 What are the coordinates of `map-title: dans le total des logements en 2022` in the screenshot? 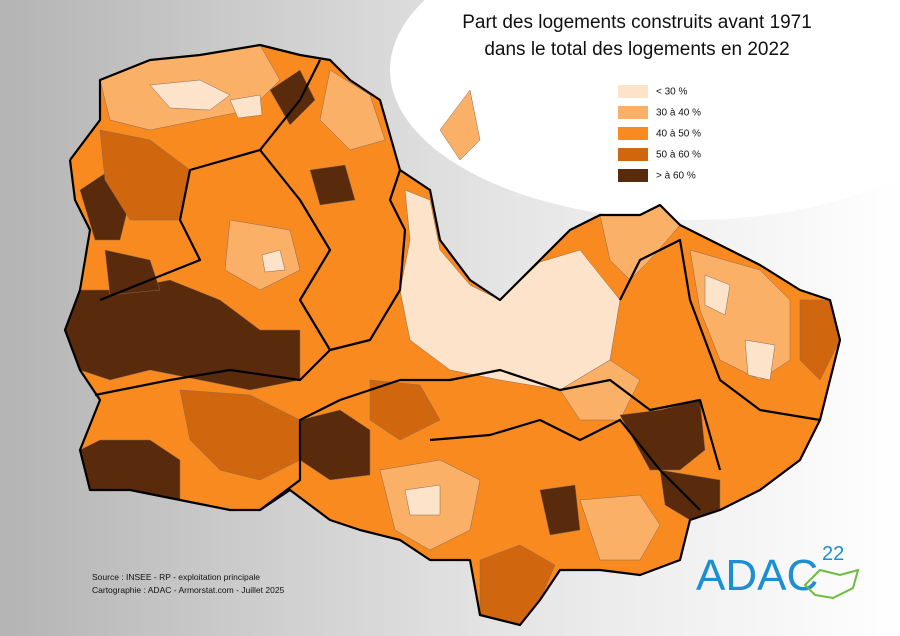 It's located at (636, 49).